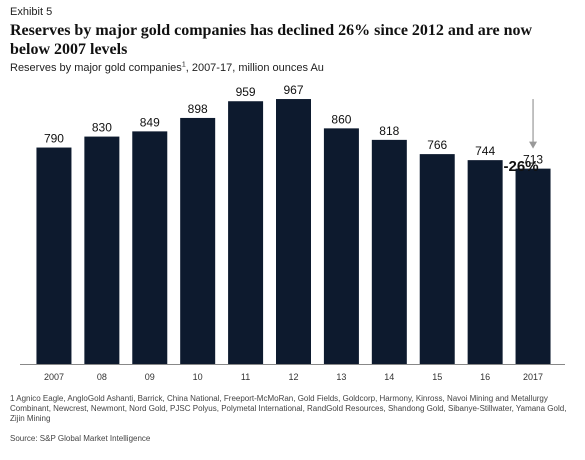 This screenshot has width=585, height=460. Describe the element at coordinates (96, 68) in the screenshot. I see `subtitle-text: Reserves by major gold companies` at that location.